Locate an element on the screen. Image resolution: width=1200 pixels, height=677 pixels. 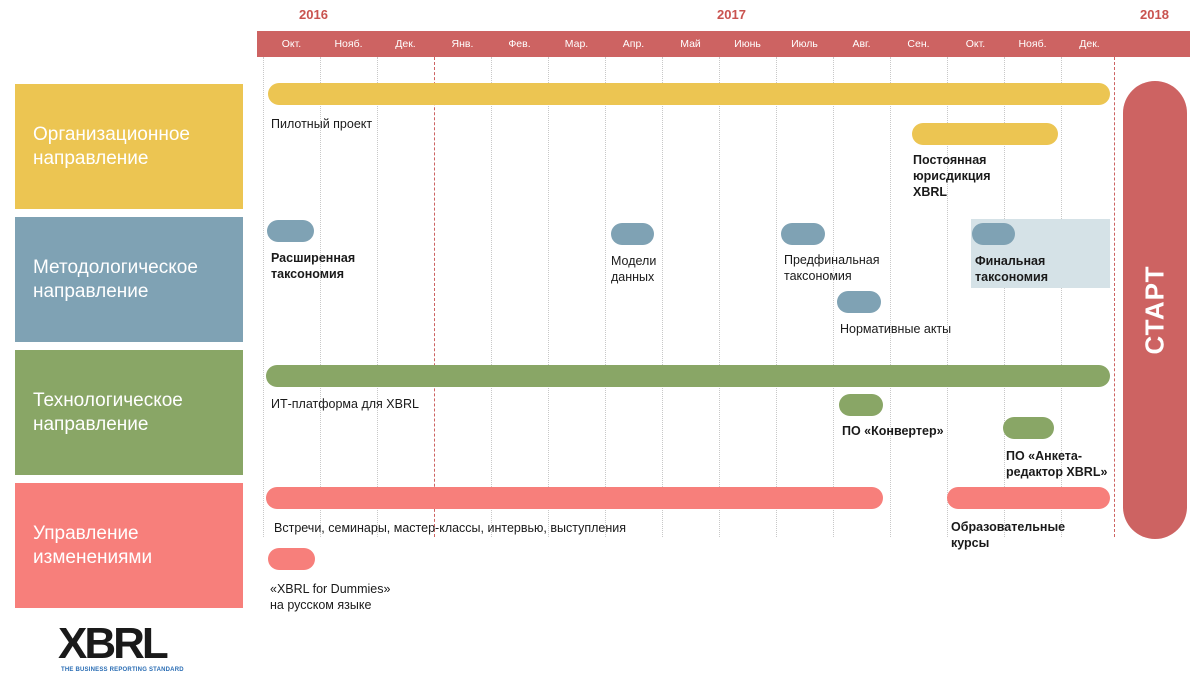
extended-taxonomy-bar is located at coordinates (290, 231).